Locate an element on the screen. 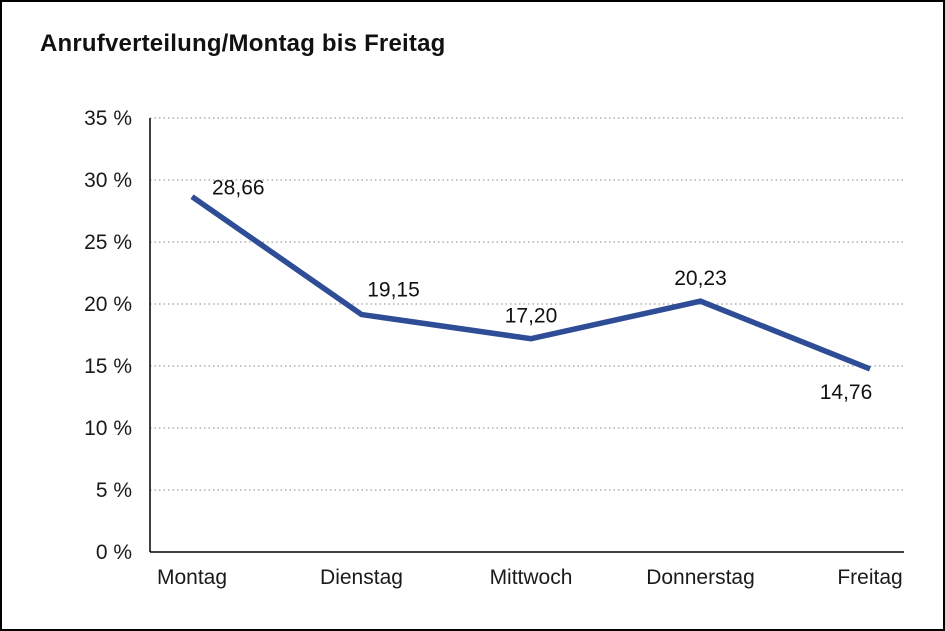 This screenshot has height=631, width=945. y-tick-label: 25 % is located at coordinates (108, 242).